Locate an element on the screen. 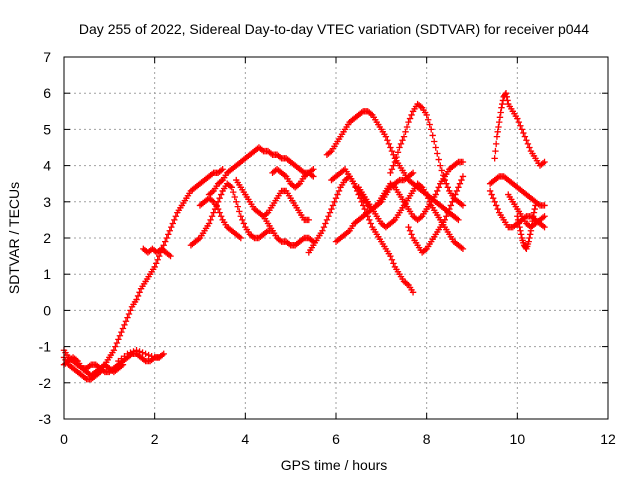 This screenshot has width=640, height=480. x-tick-label: 8 is located at coordinates (427, 439).